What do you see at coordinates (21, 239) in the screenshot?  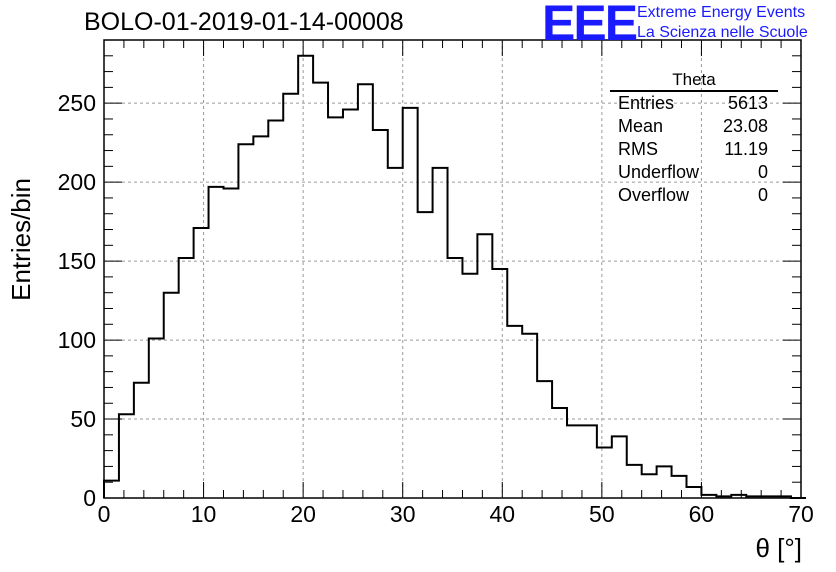 I see `y-axis-label: Entries/bin` at bounding box center [21, 239].